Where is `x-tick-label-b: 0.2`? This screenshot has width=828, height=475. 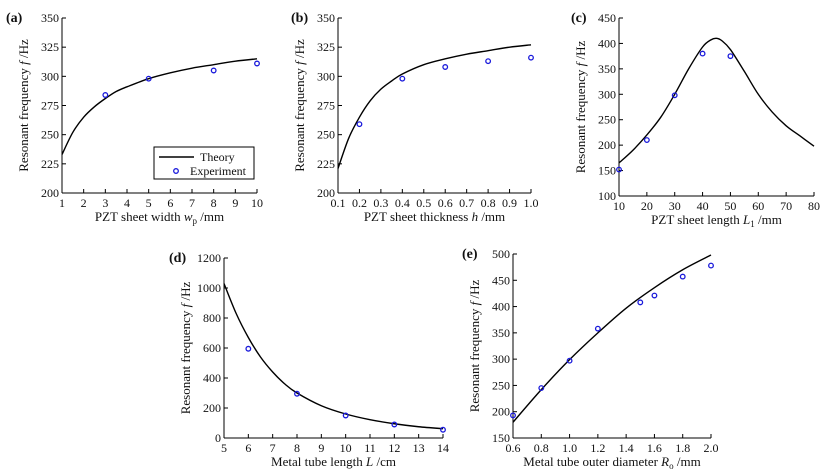 x-tick-label-b: 0.2 is located at coordinates (359, 203).